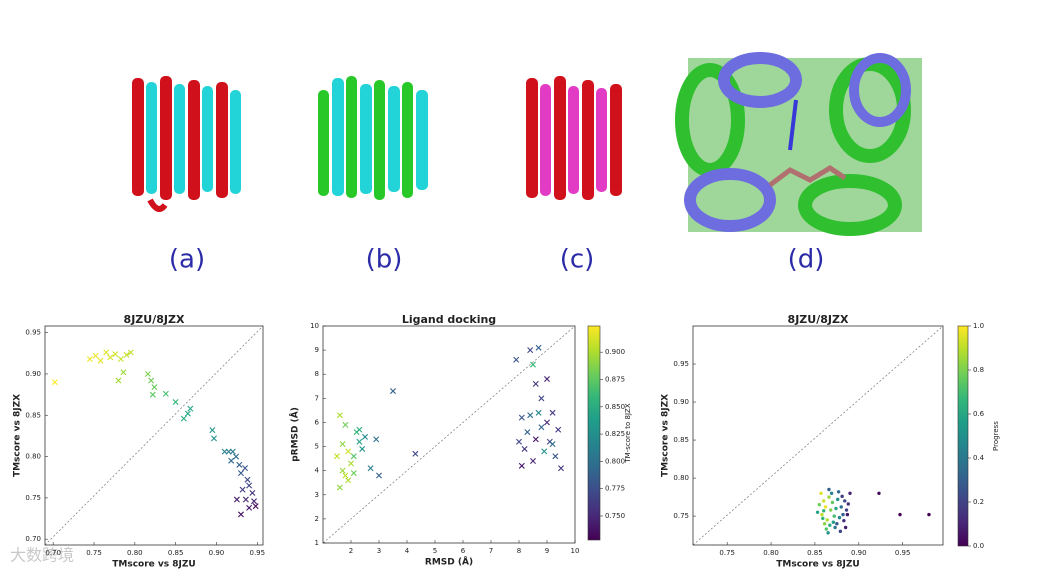 The width and height of the screenshot is (1039, 575). I want to click on colorbar-tick-label: 0.2, so click(978, 502).